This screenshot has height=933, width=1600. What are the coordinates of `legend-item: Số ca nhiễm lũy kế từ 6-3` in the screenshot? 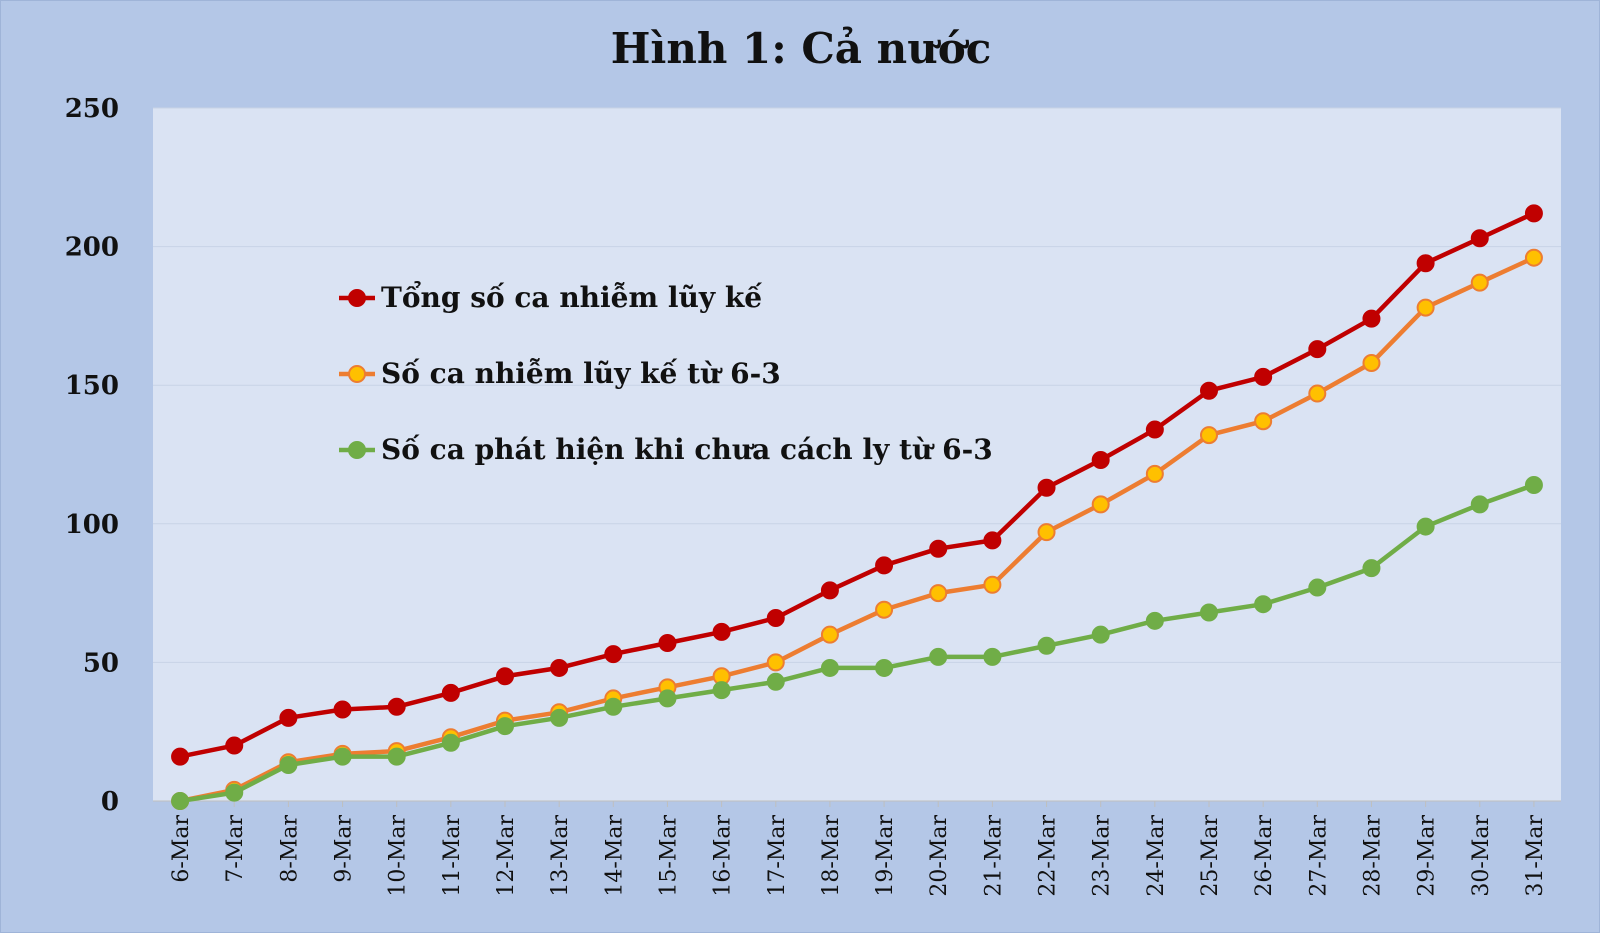 It's located at (560, 373).